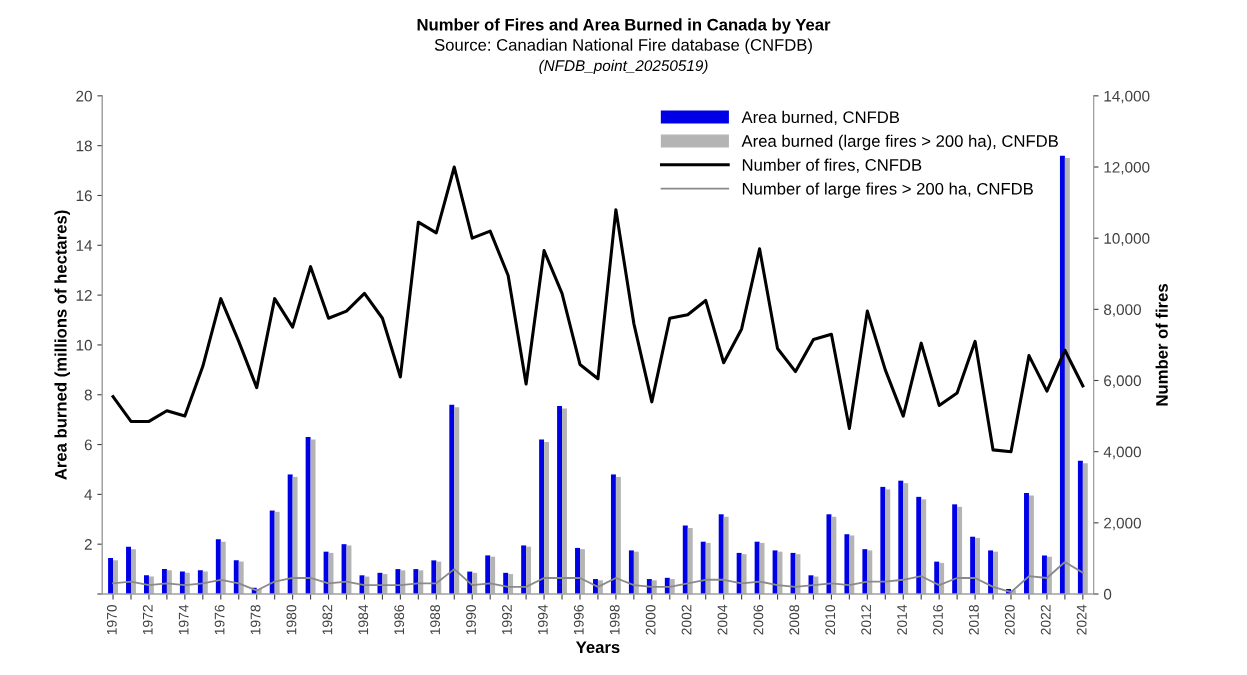  Describe the element at coordinates (399, 620) in the screenshot. I see `x-tick-label: 1986` at that location.